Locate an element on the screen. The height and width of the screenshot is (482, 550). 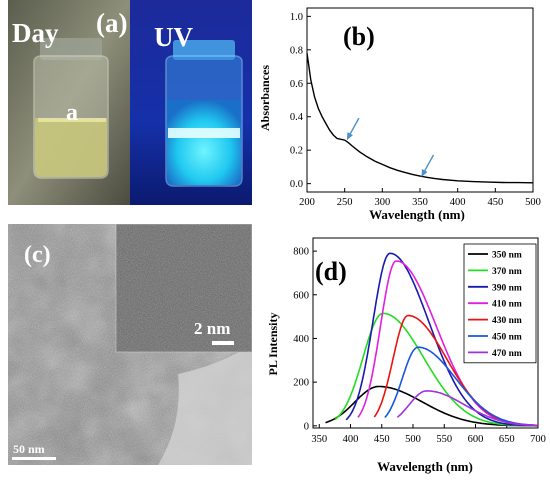
y-tick-label: 800 is located at coordinates (301, 252).